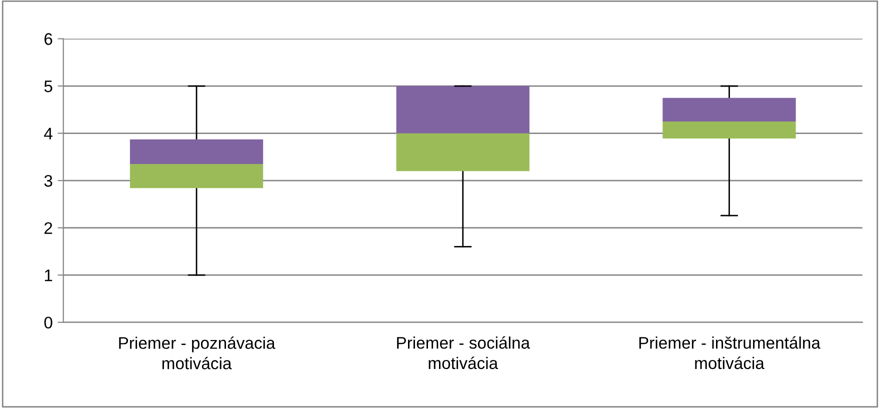  What do you see at coordinates (48, 86) in the screenshot?
I see `y-tick-label: 5` at bounding box center [48, 86].